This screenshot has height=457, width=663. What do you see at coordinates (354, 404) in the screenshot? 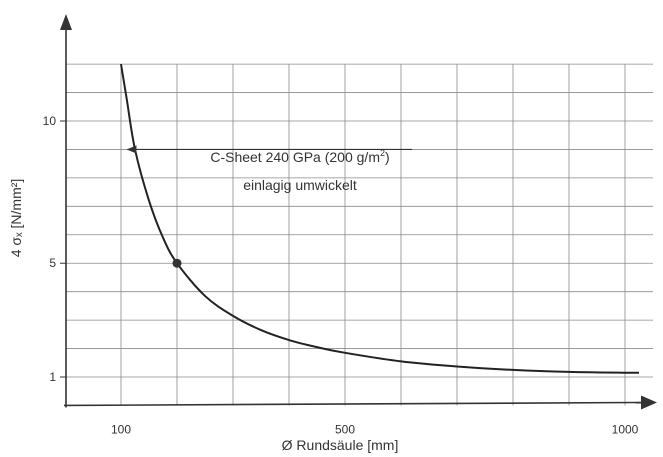
I see `x-axis` at bounding box center [354, 404].